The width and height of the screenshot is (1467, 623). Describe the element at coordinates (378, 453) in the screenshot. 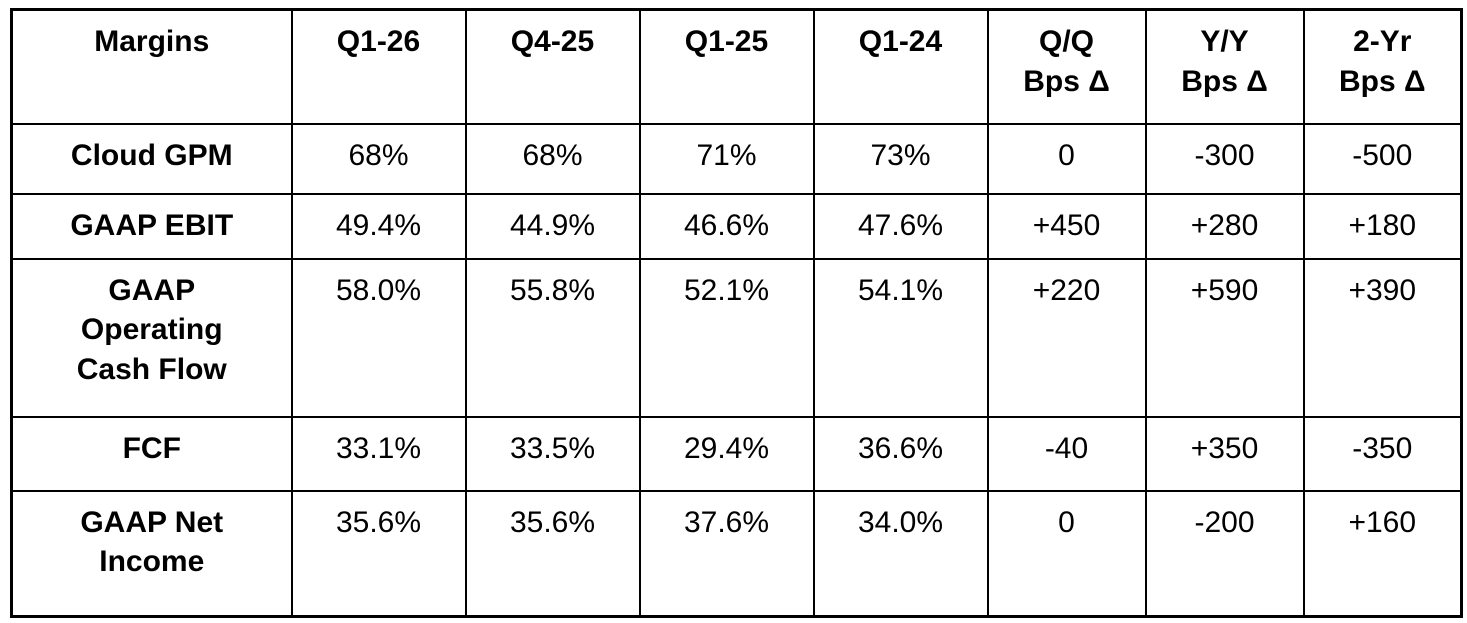

I see `cell-value: 33.1%` at that location.